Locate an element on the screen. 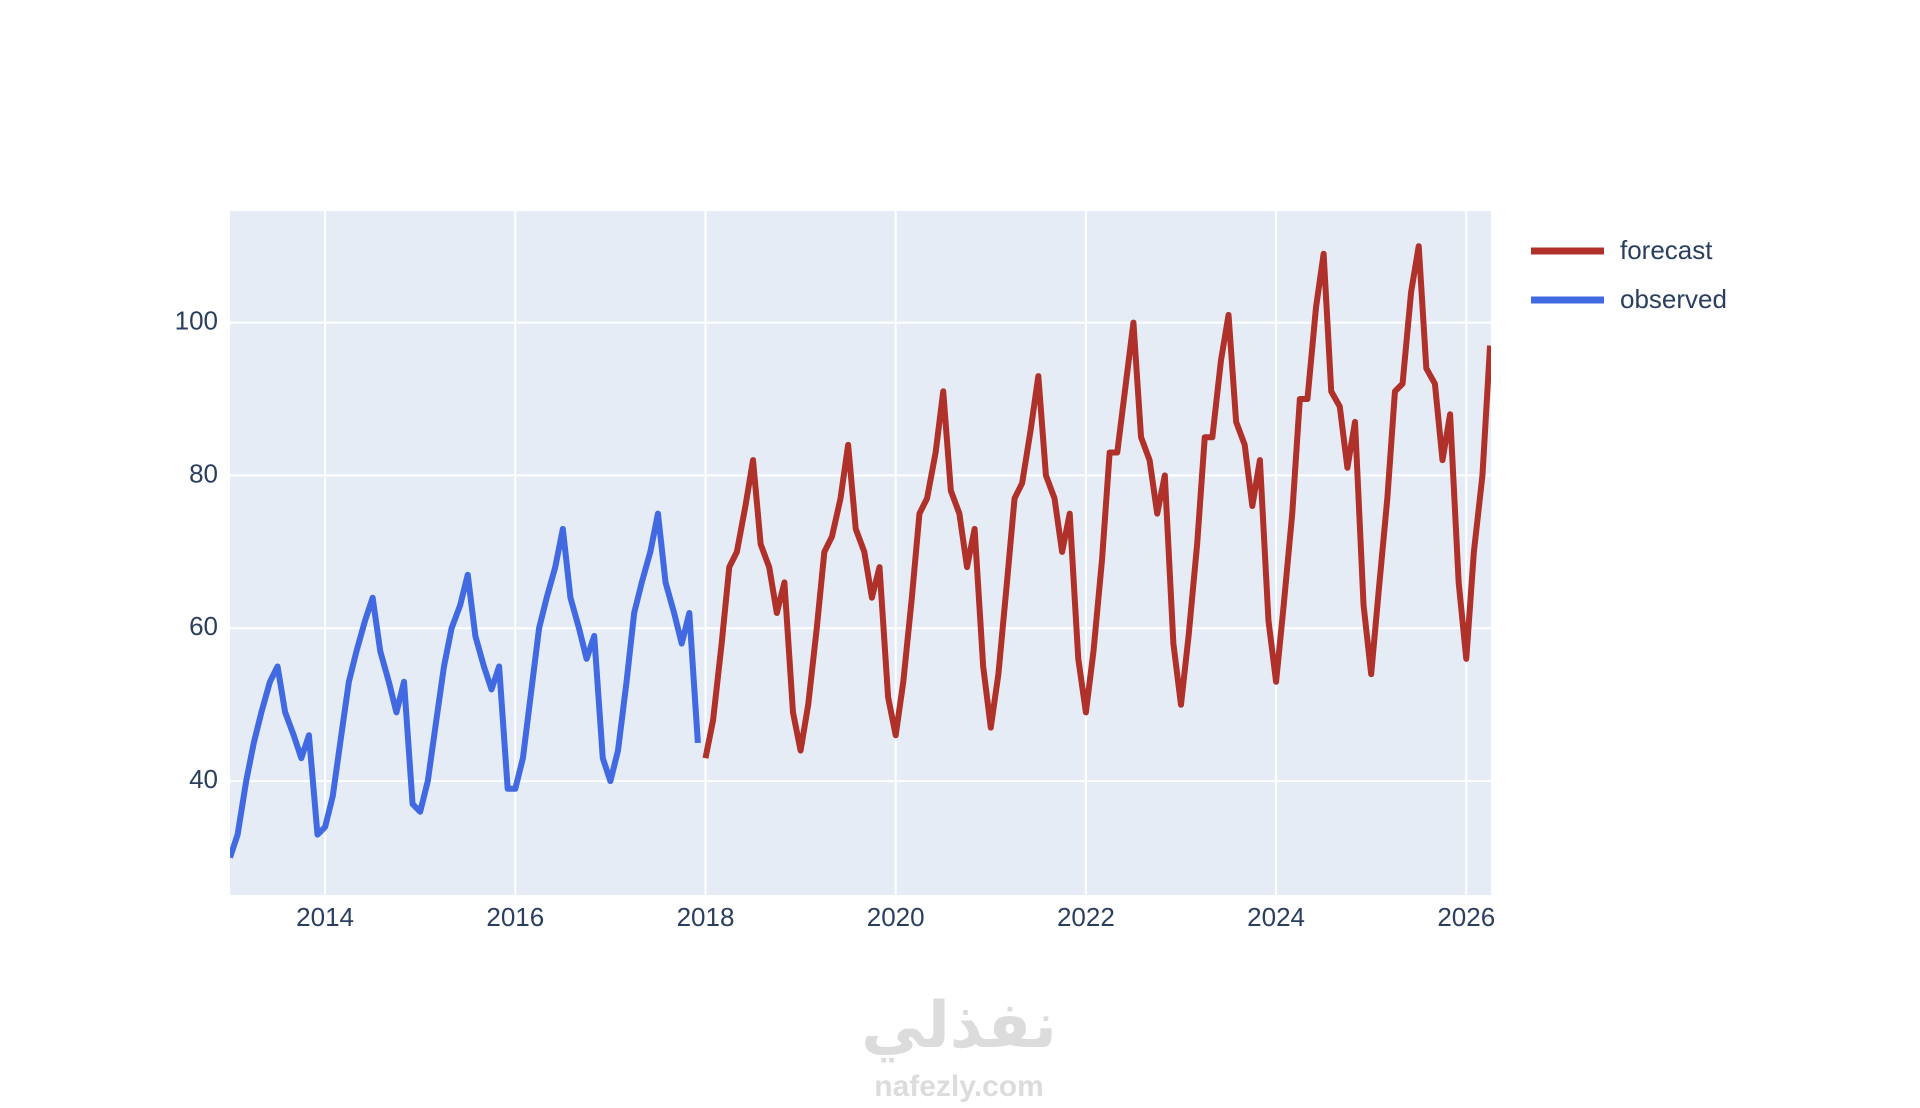 The width and height of the screenshot is (1920, 1108). watermark-latin: nafezly.com is located at coordinates (959, 1086).